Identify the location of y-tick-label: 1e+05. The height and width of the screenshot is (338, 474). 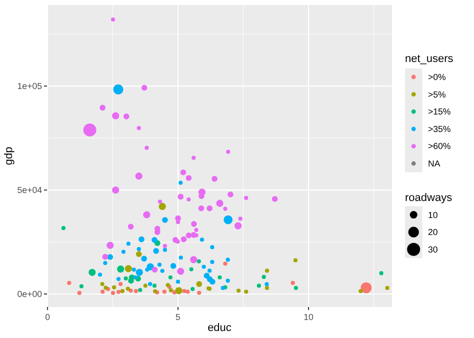
(29, 86).